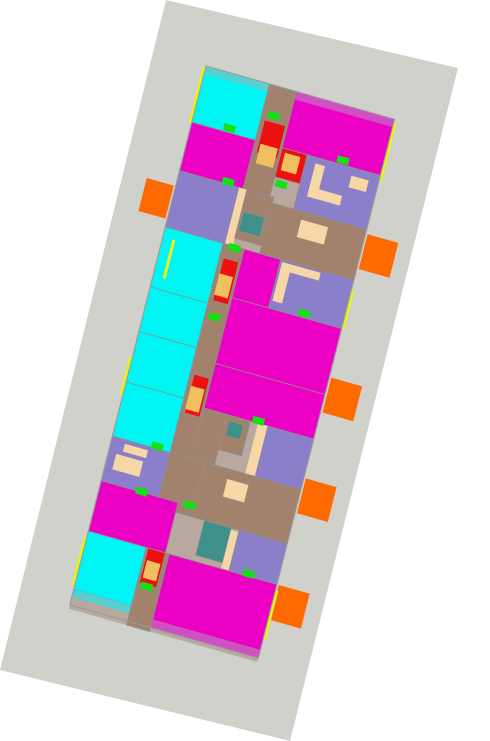 The width and height of the screenshot is (490, 741). What do you see at coordinates (169, 259) in the screenshot?
I see `wall-edge-s` at bounding box center [169, 259].